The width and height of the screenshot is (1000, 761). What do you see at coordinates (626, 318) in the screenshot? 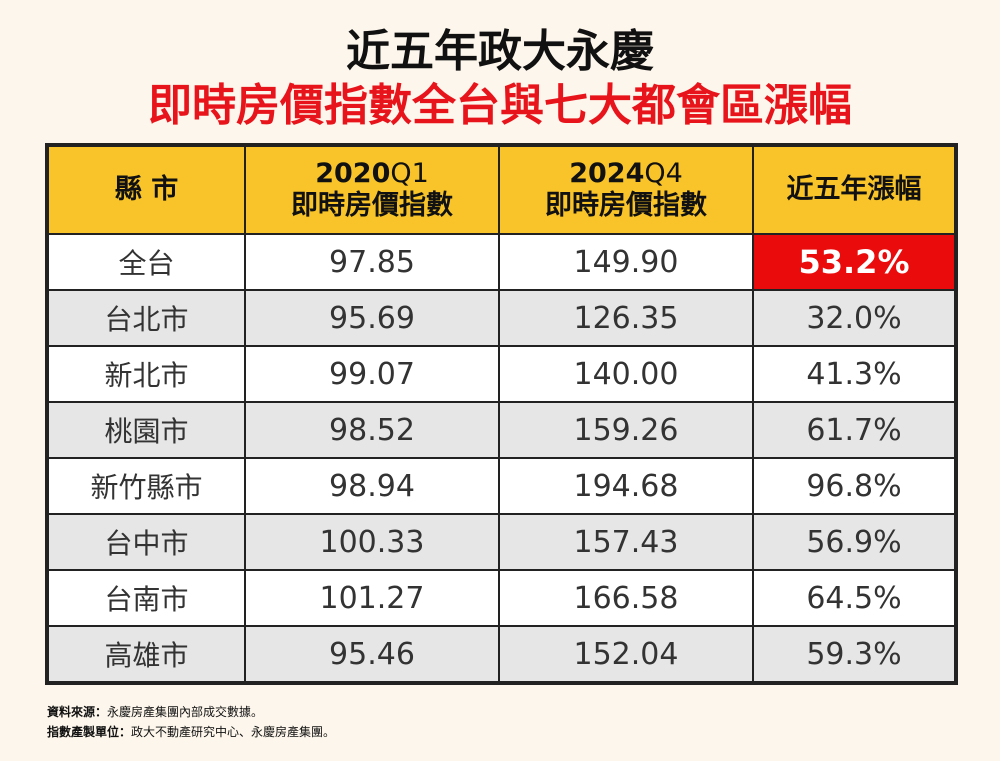
I see `row-2024q4-value: 126.35` at bounding box center [626, 318].